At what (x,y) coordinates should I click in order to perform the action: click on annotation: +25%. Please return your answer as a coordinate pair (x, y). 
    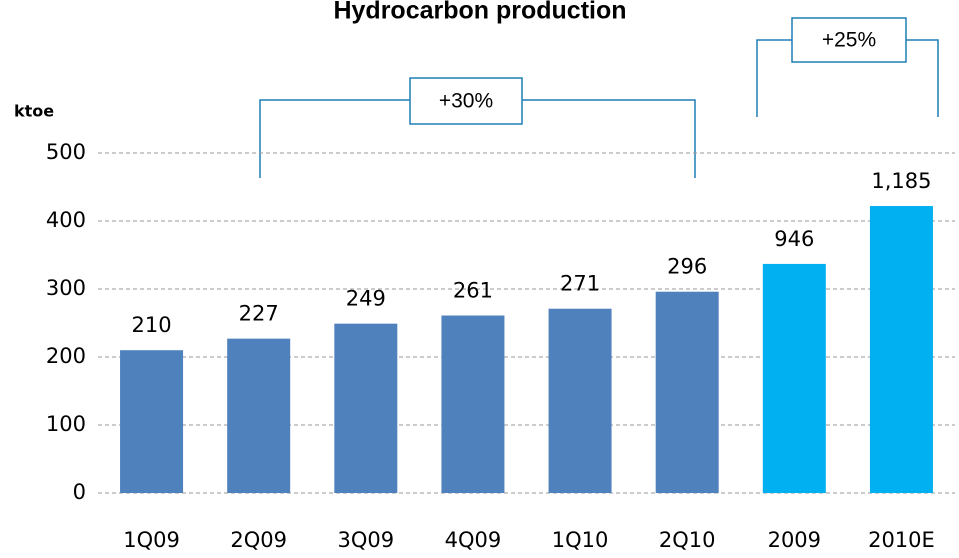
    Looking at the image, I should click on (849, 40).